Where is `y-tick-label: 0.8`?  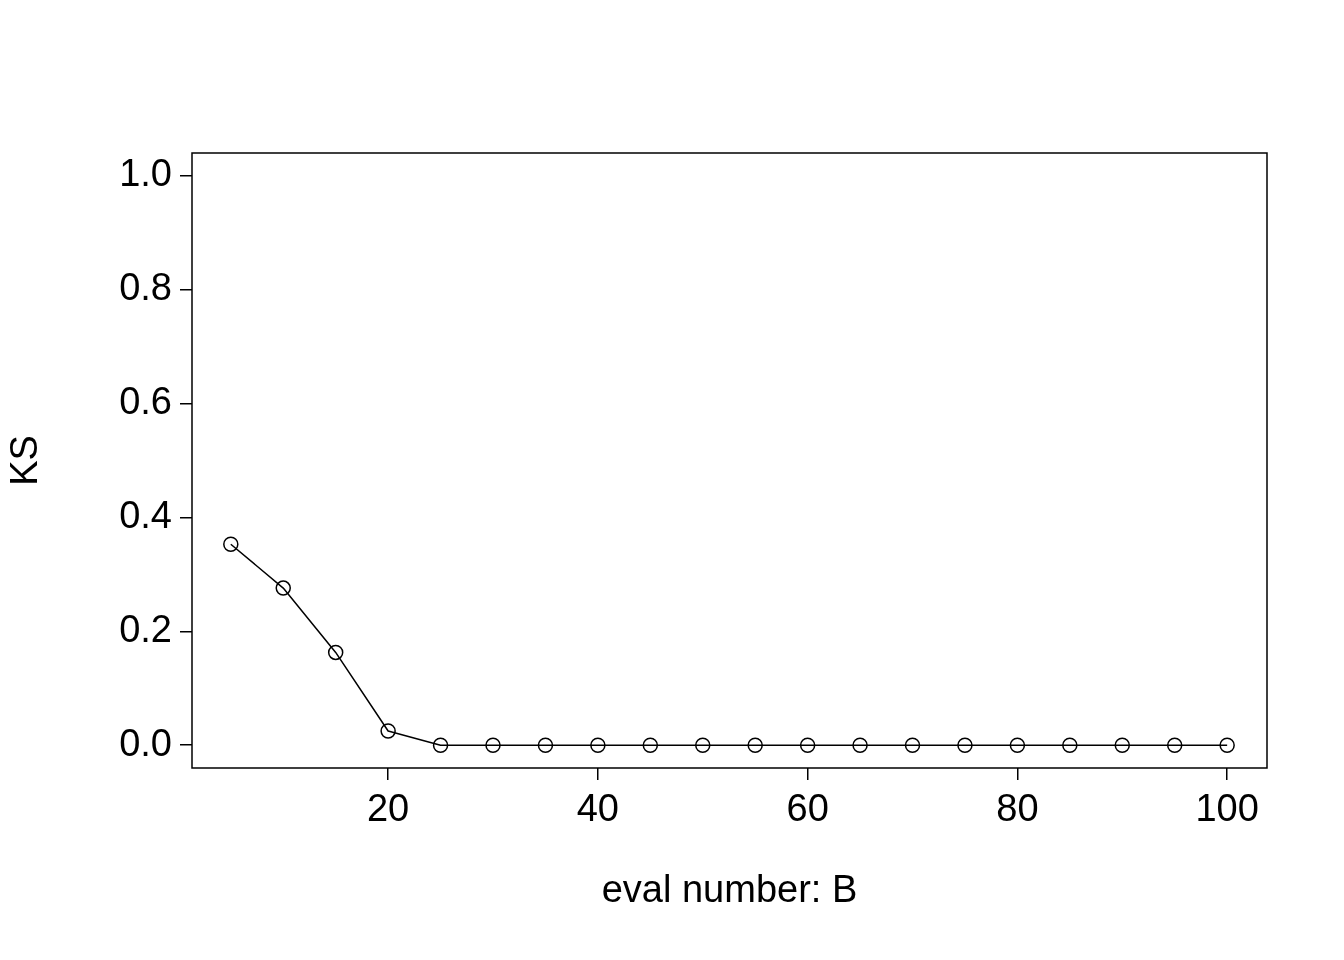 y-tick-label: 0.8 is located at coordinates (145, 287).